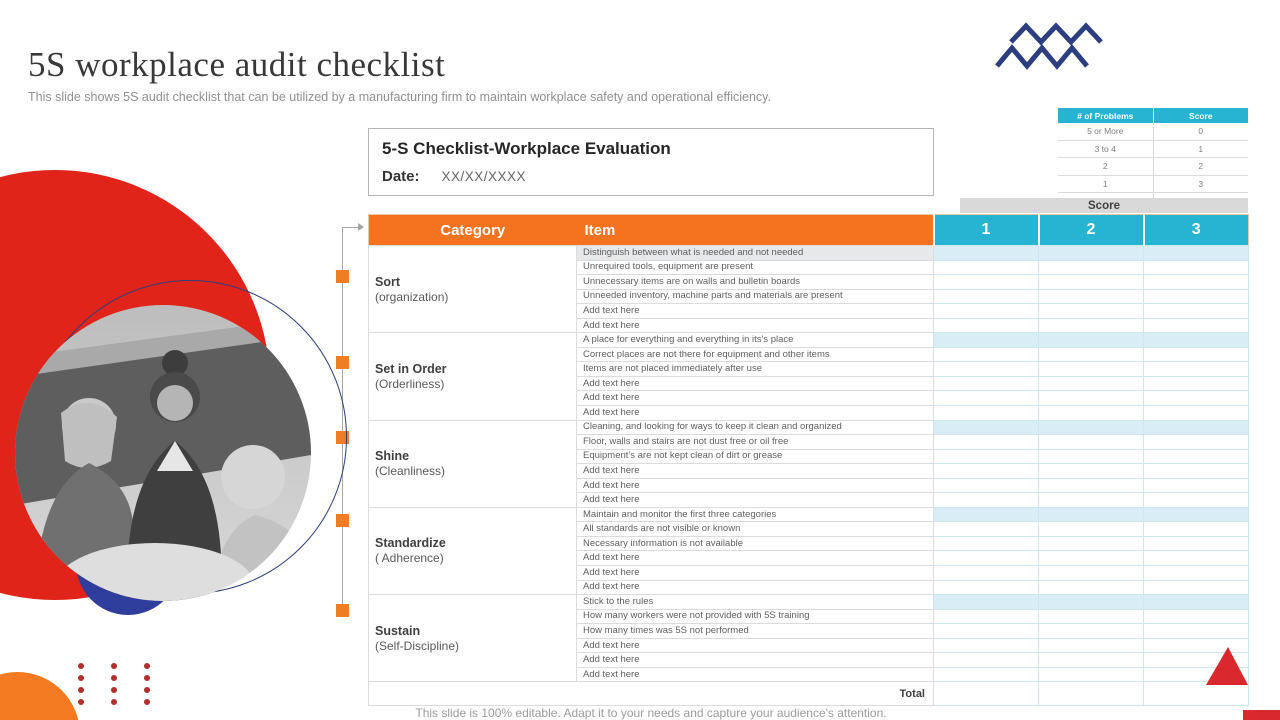 The height and width of the screenshot is (720, 1280). Describe the element at coordinates (1105, 149) in the screenshot. I see `legend-cell: 3 to 4` at that location.